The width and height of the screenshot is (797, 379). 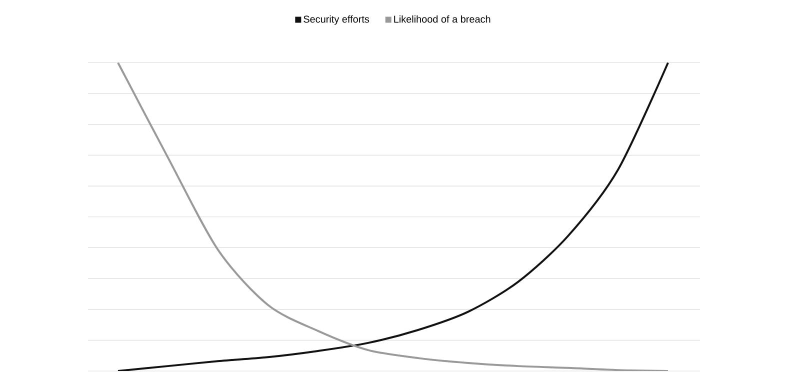 I want to click on legend-label: Security efforts, so click(x=337, y=20).